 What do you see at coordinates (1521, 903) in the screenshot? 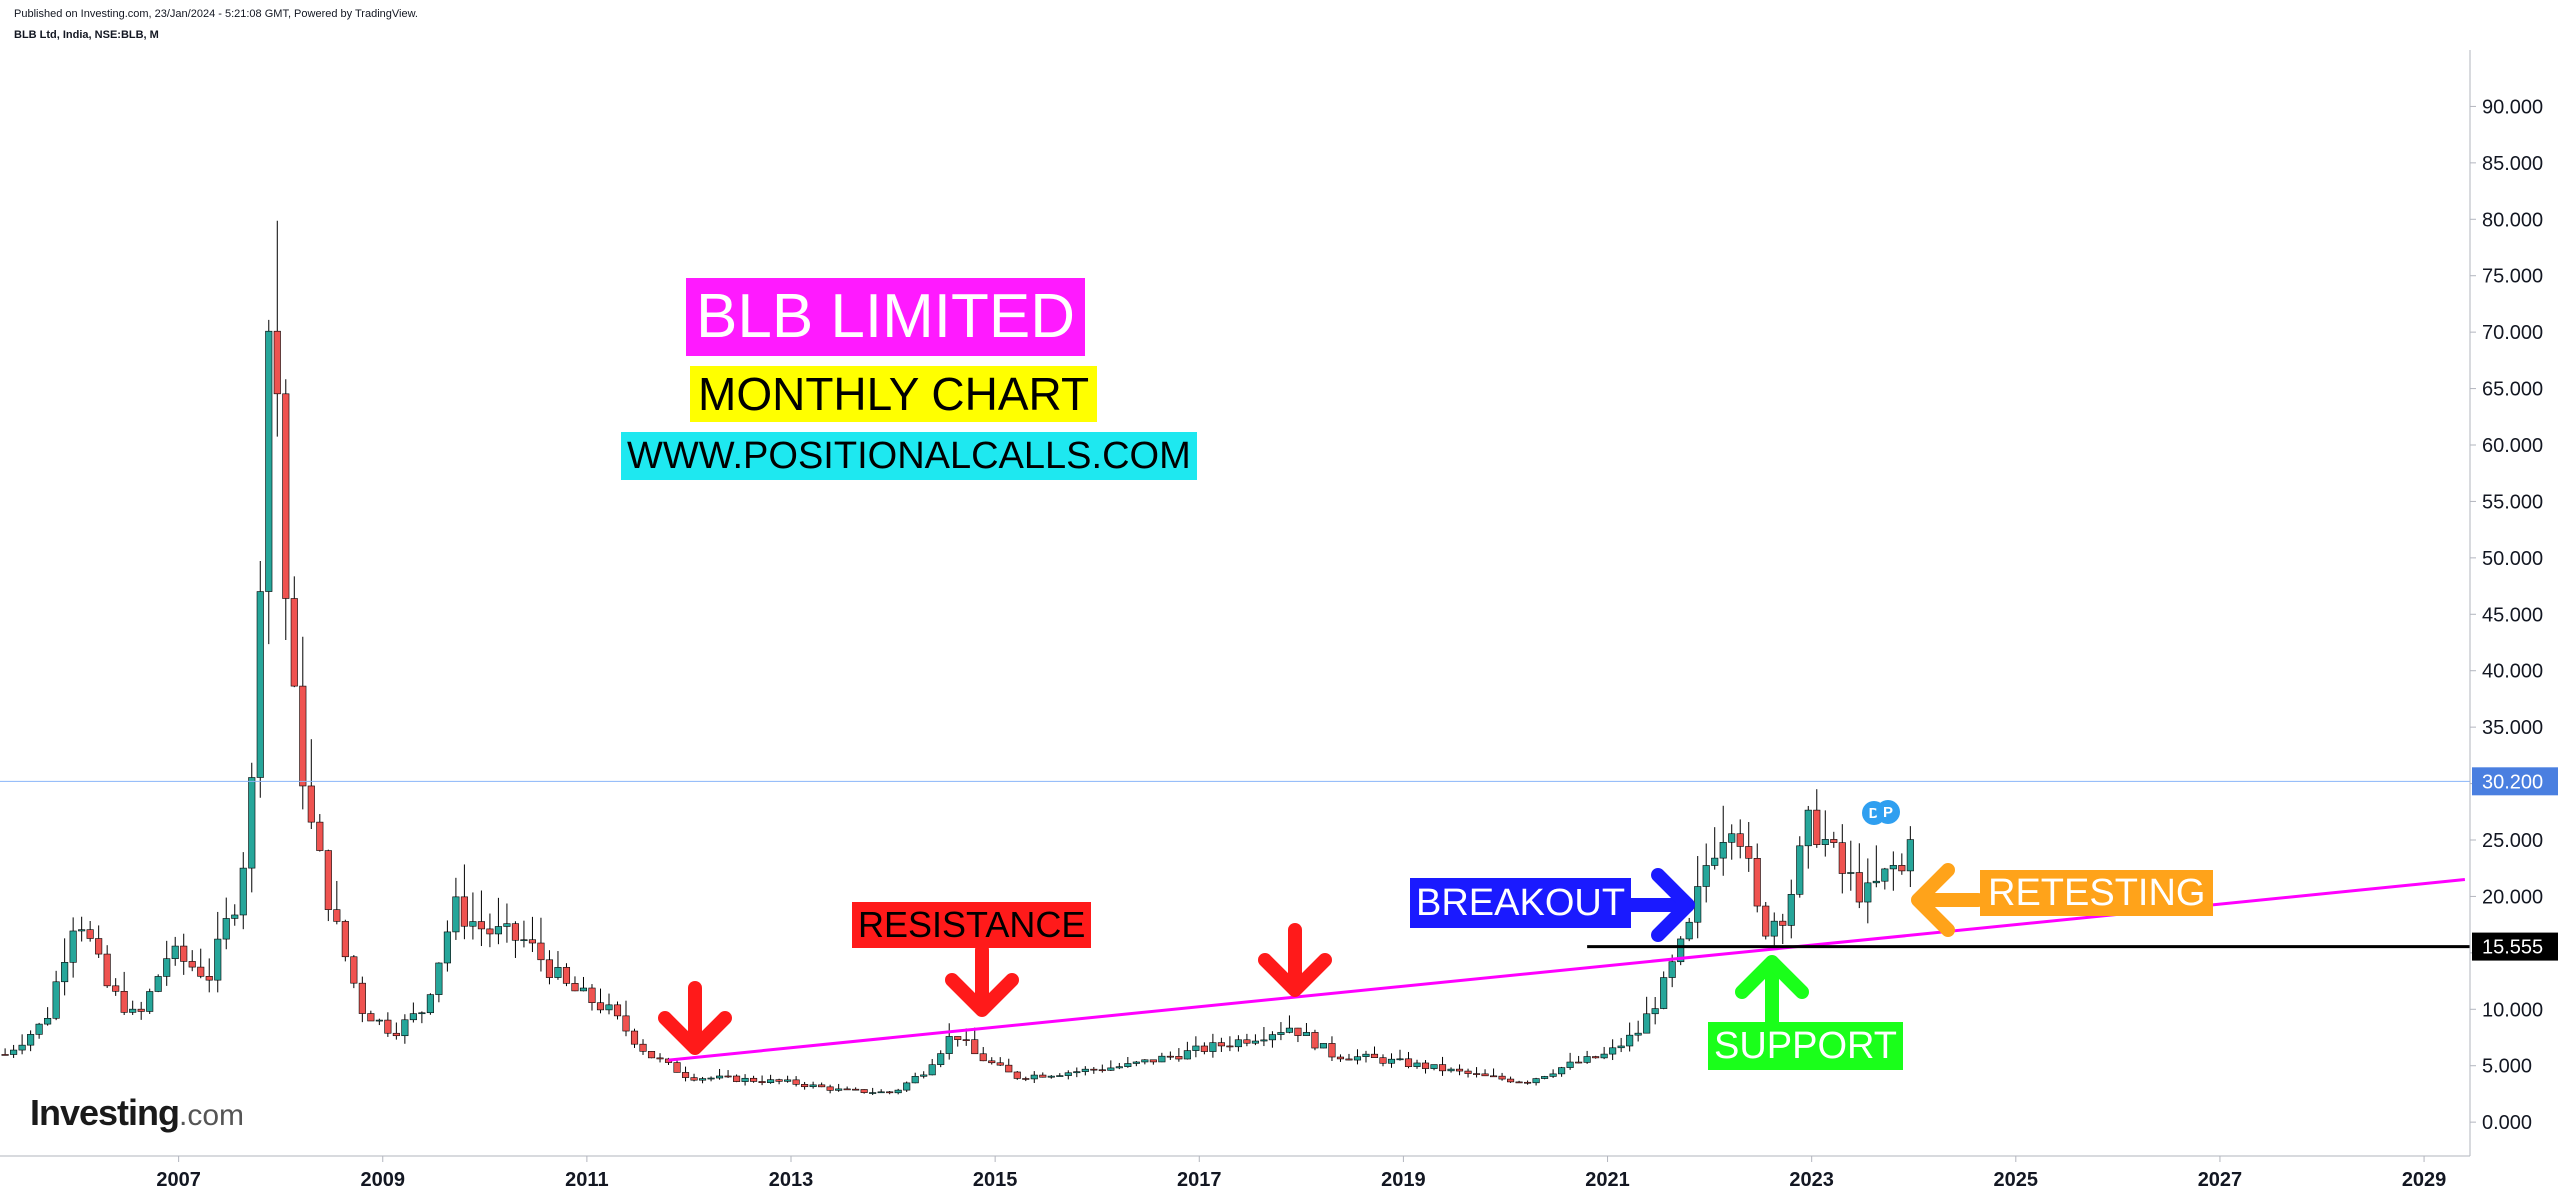
I see `breakout-label: BREAKOUT` at bounding box center [1521, 903].